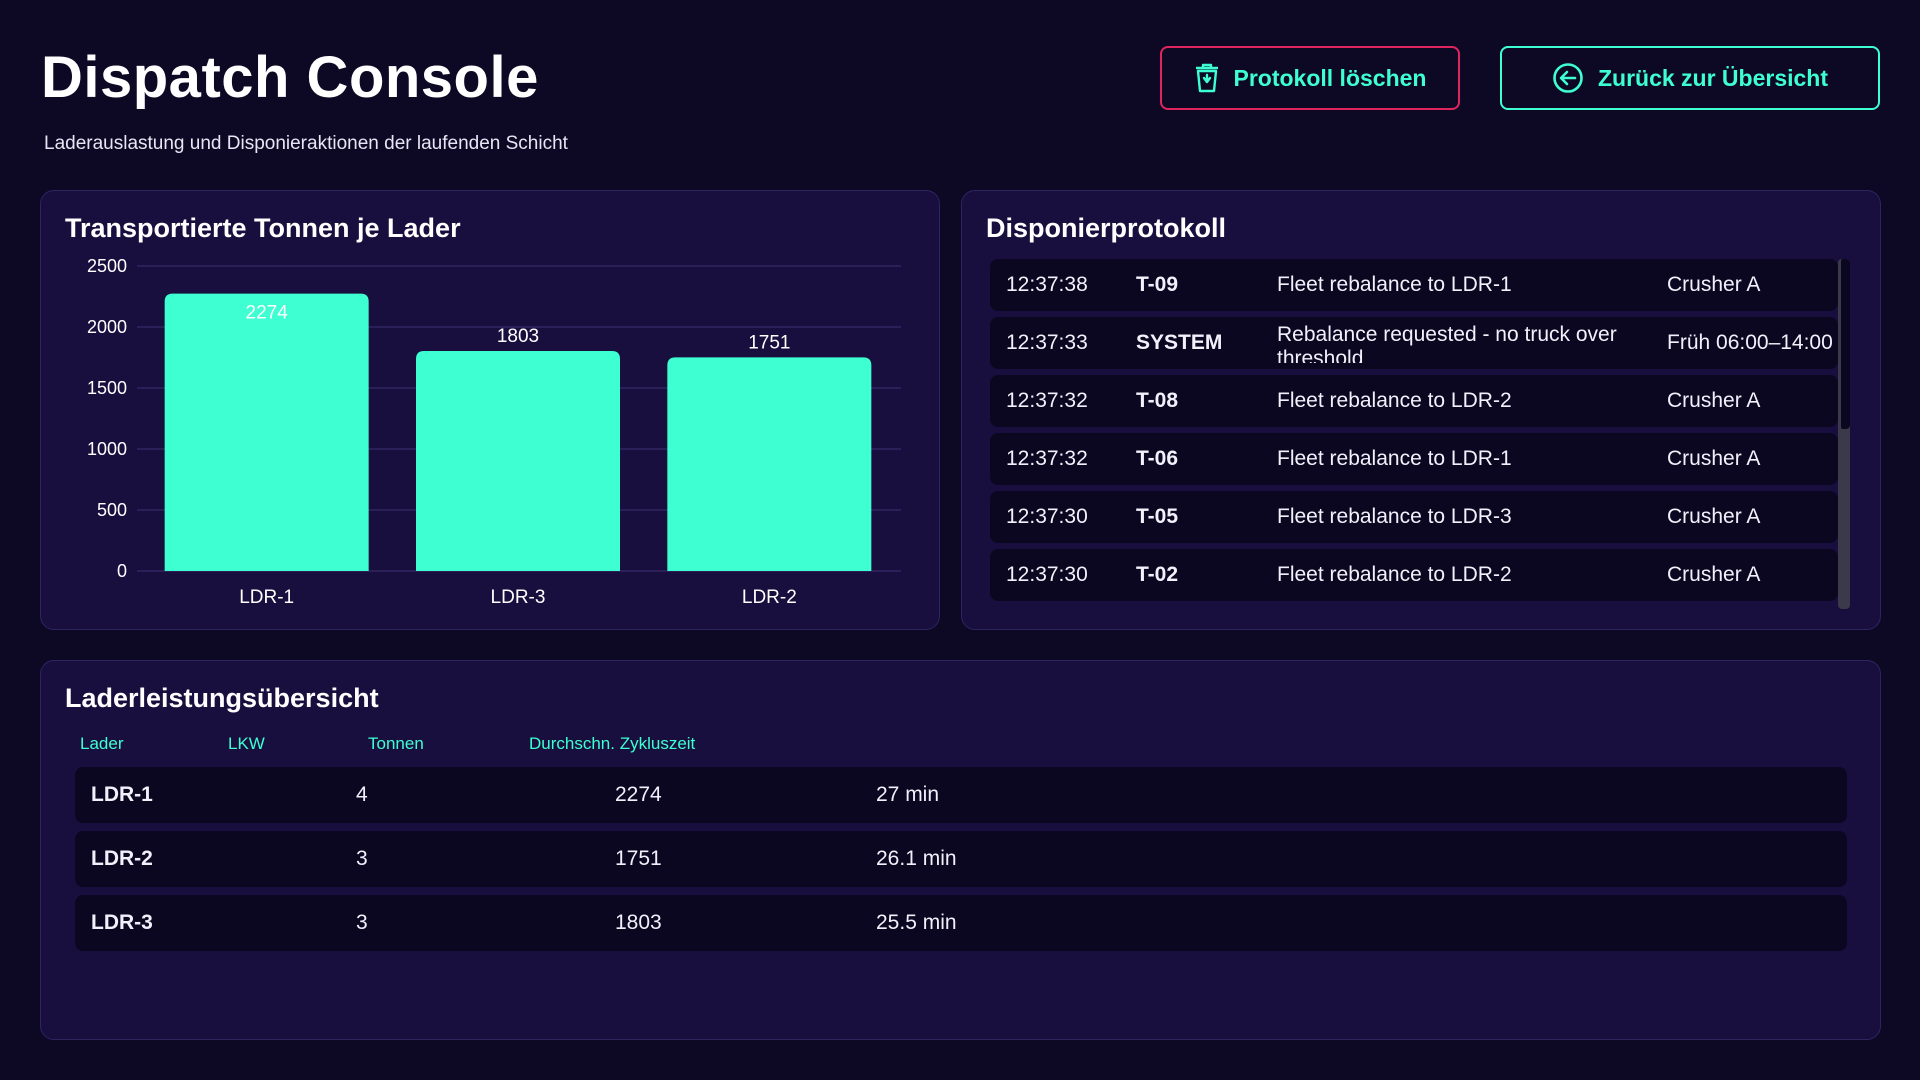  Describe the element at coordinates (1157, 284) in the screenshot. I see `log-actor: T-09` at that location.